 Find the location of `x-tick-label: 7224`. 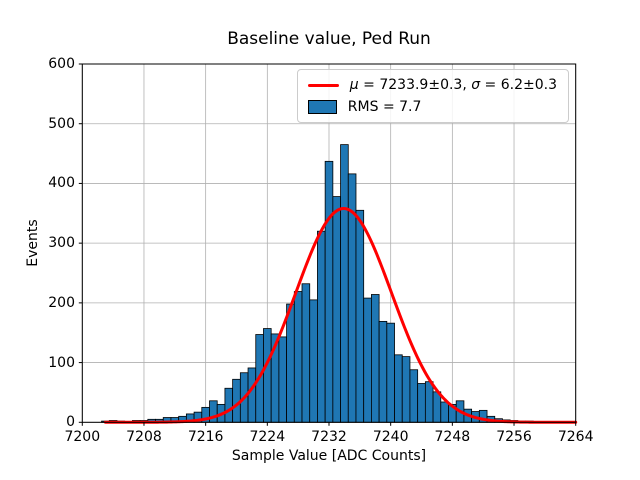

x-tick-label: 7224 is located at coordinates (267, 437).